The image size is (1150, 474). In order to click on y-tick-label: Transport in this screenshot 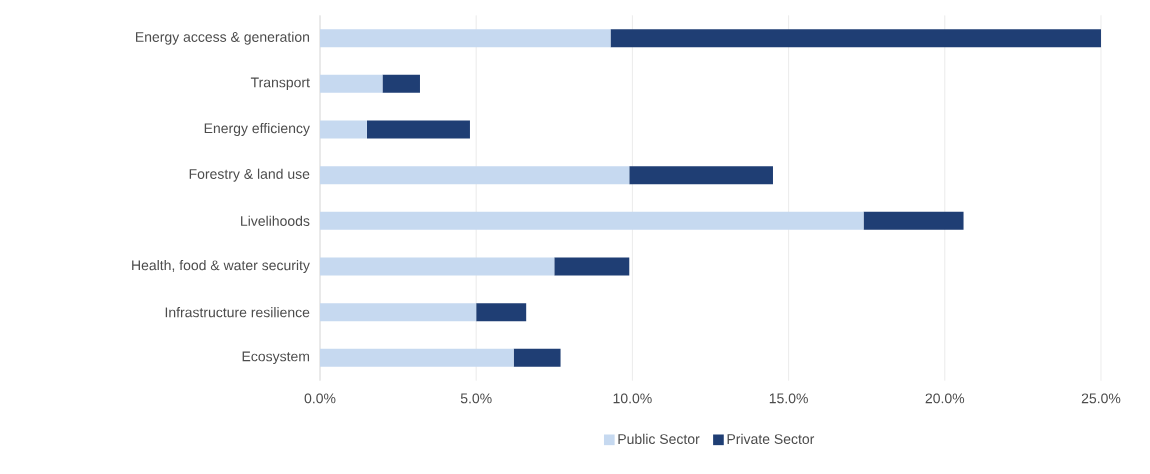, I will do `click(280, 84)`.